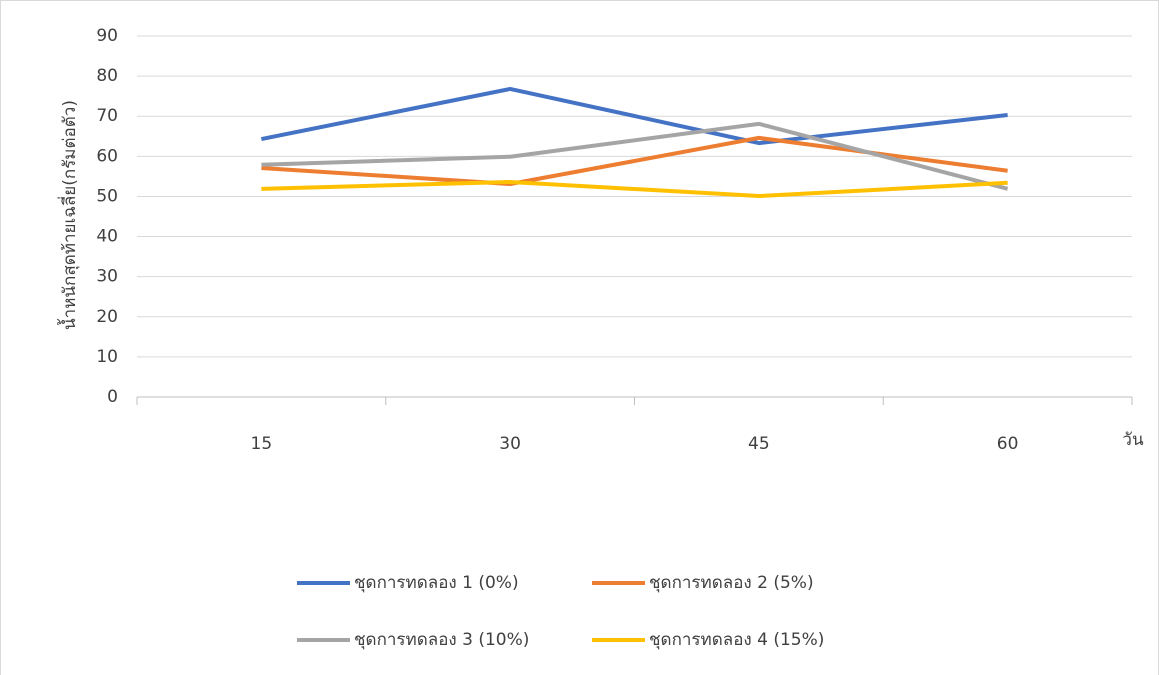  Describe the element at coordinates (107, 156) in the screenshot. I see `y-tick-label: 60` at that location.